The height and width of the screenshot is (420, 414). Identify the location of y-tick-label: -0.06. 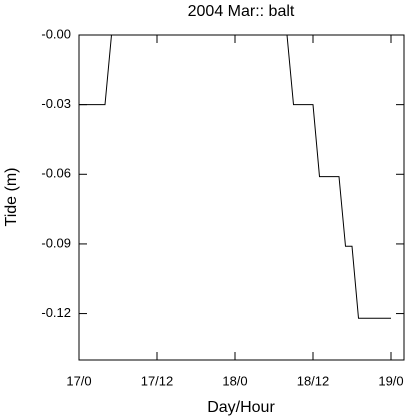
(56, 173).